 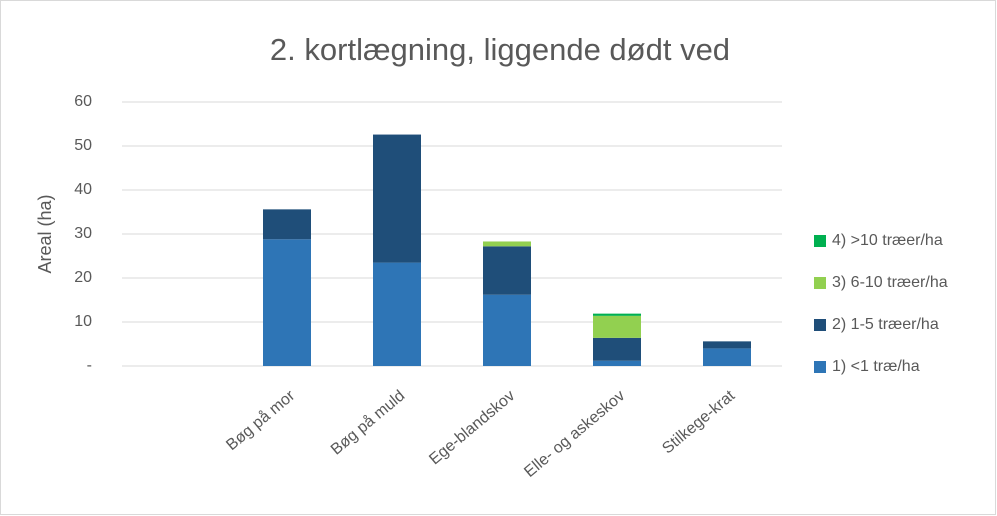 I want to click on chart-title: 2. kortlægning, liggende dødt ved, so click(x=500, y=49).